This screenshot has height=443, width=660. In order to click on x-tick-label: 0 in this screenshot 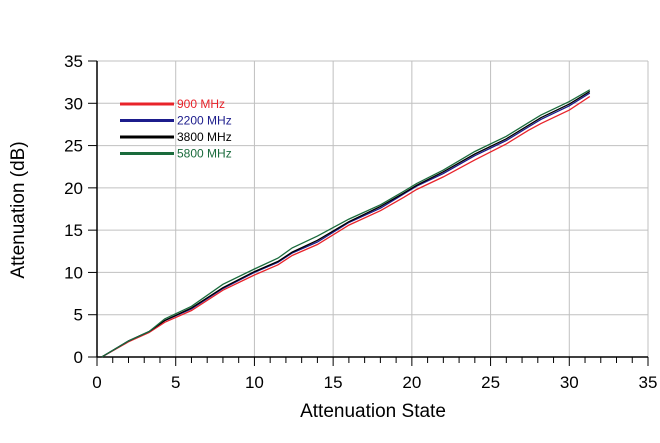, I will do `click(96, 382)`.